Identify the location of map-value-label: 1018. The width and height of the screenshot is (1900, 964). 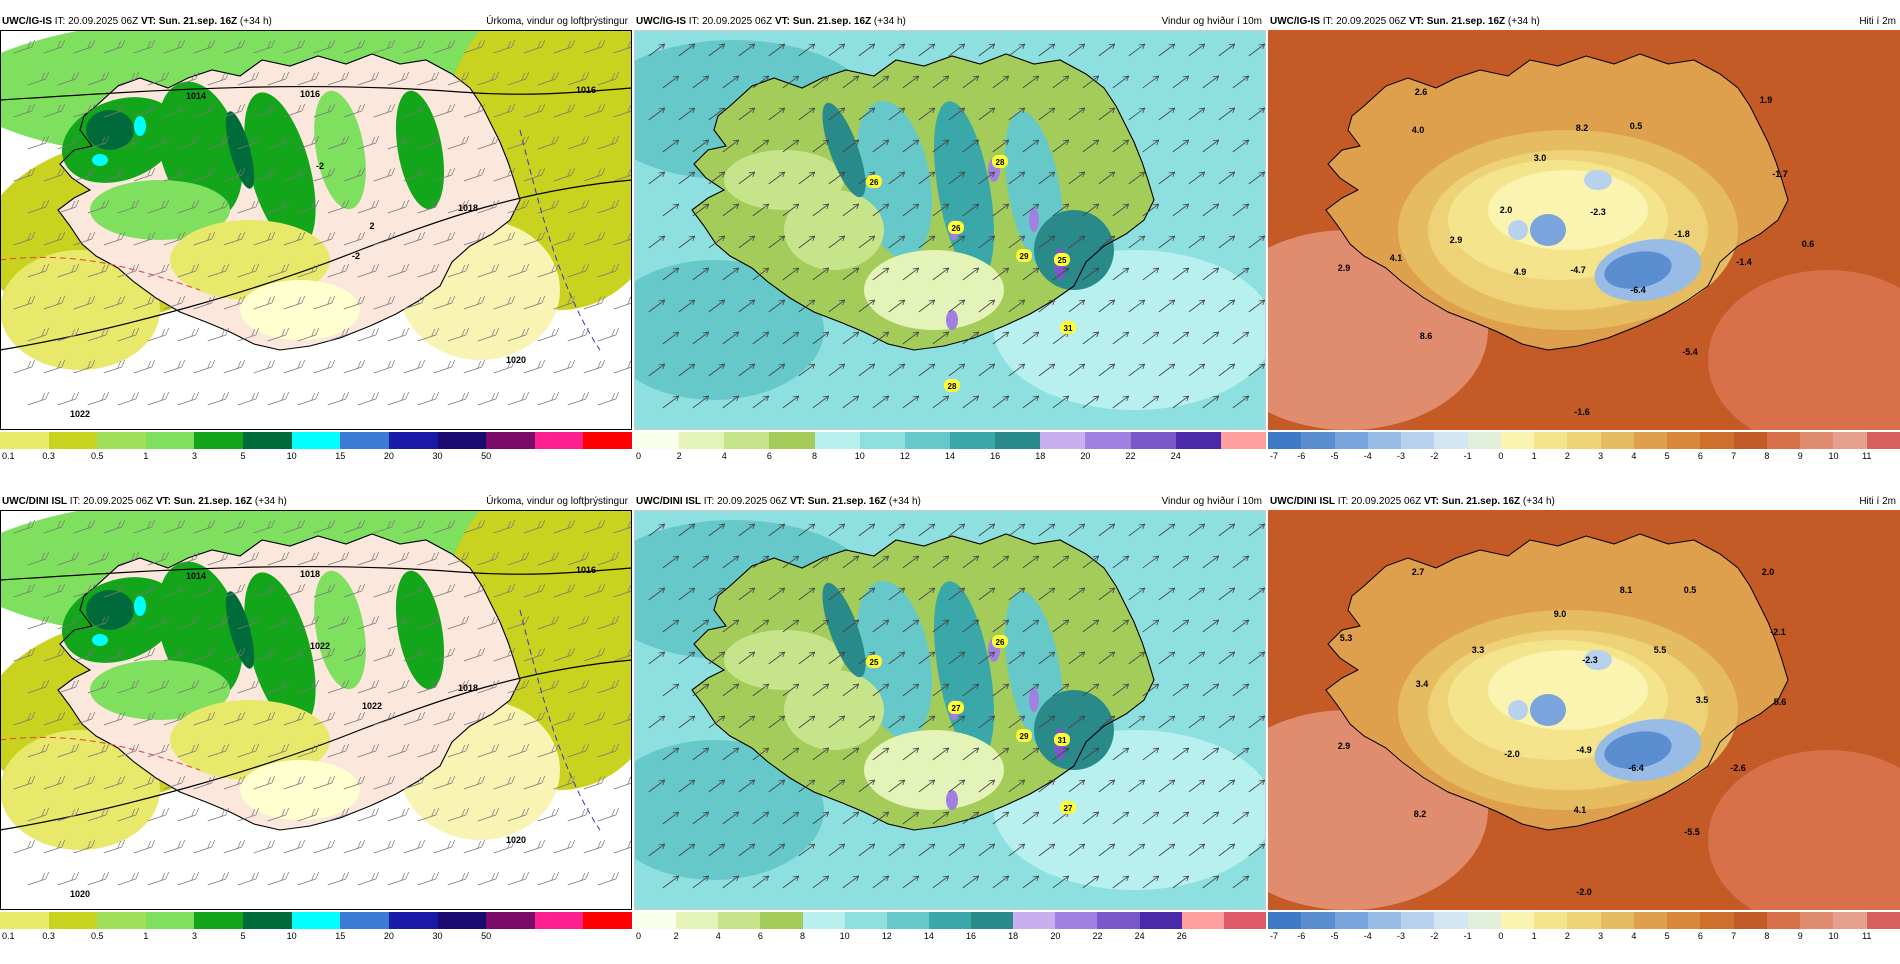
(310, 574).